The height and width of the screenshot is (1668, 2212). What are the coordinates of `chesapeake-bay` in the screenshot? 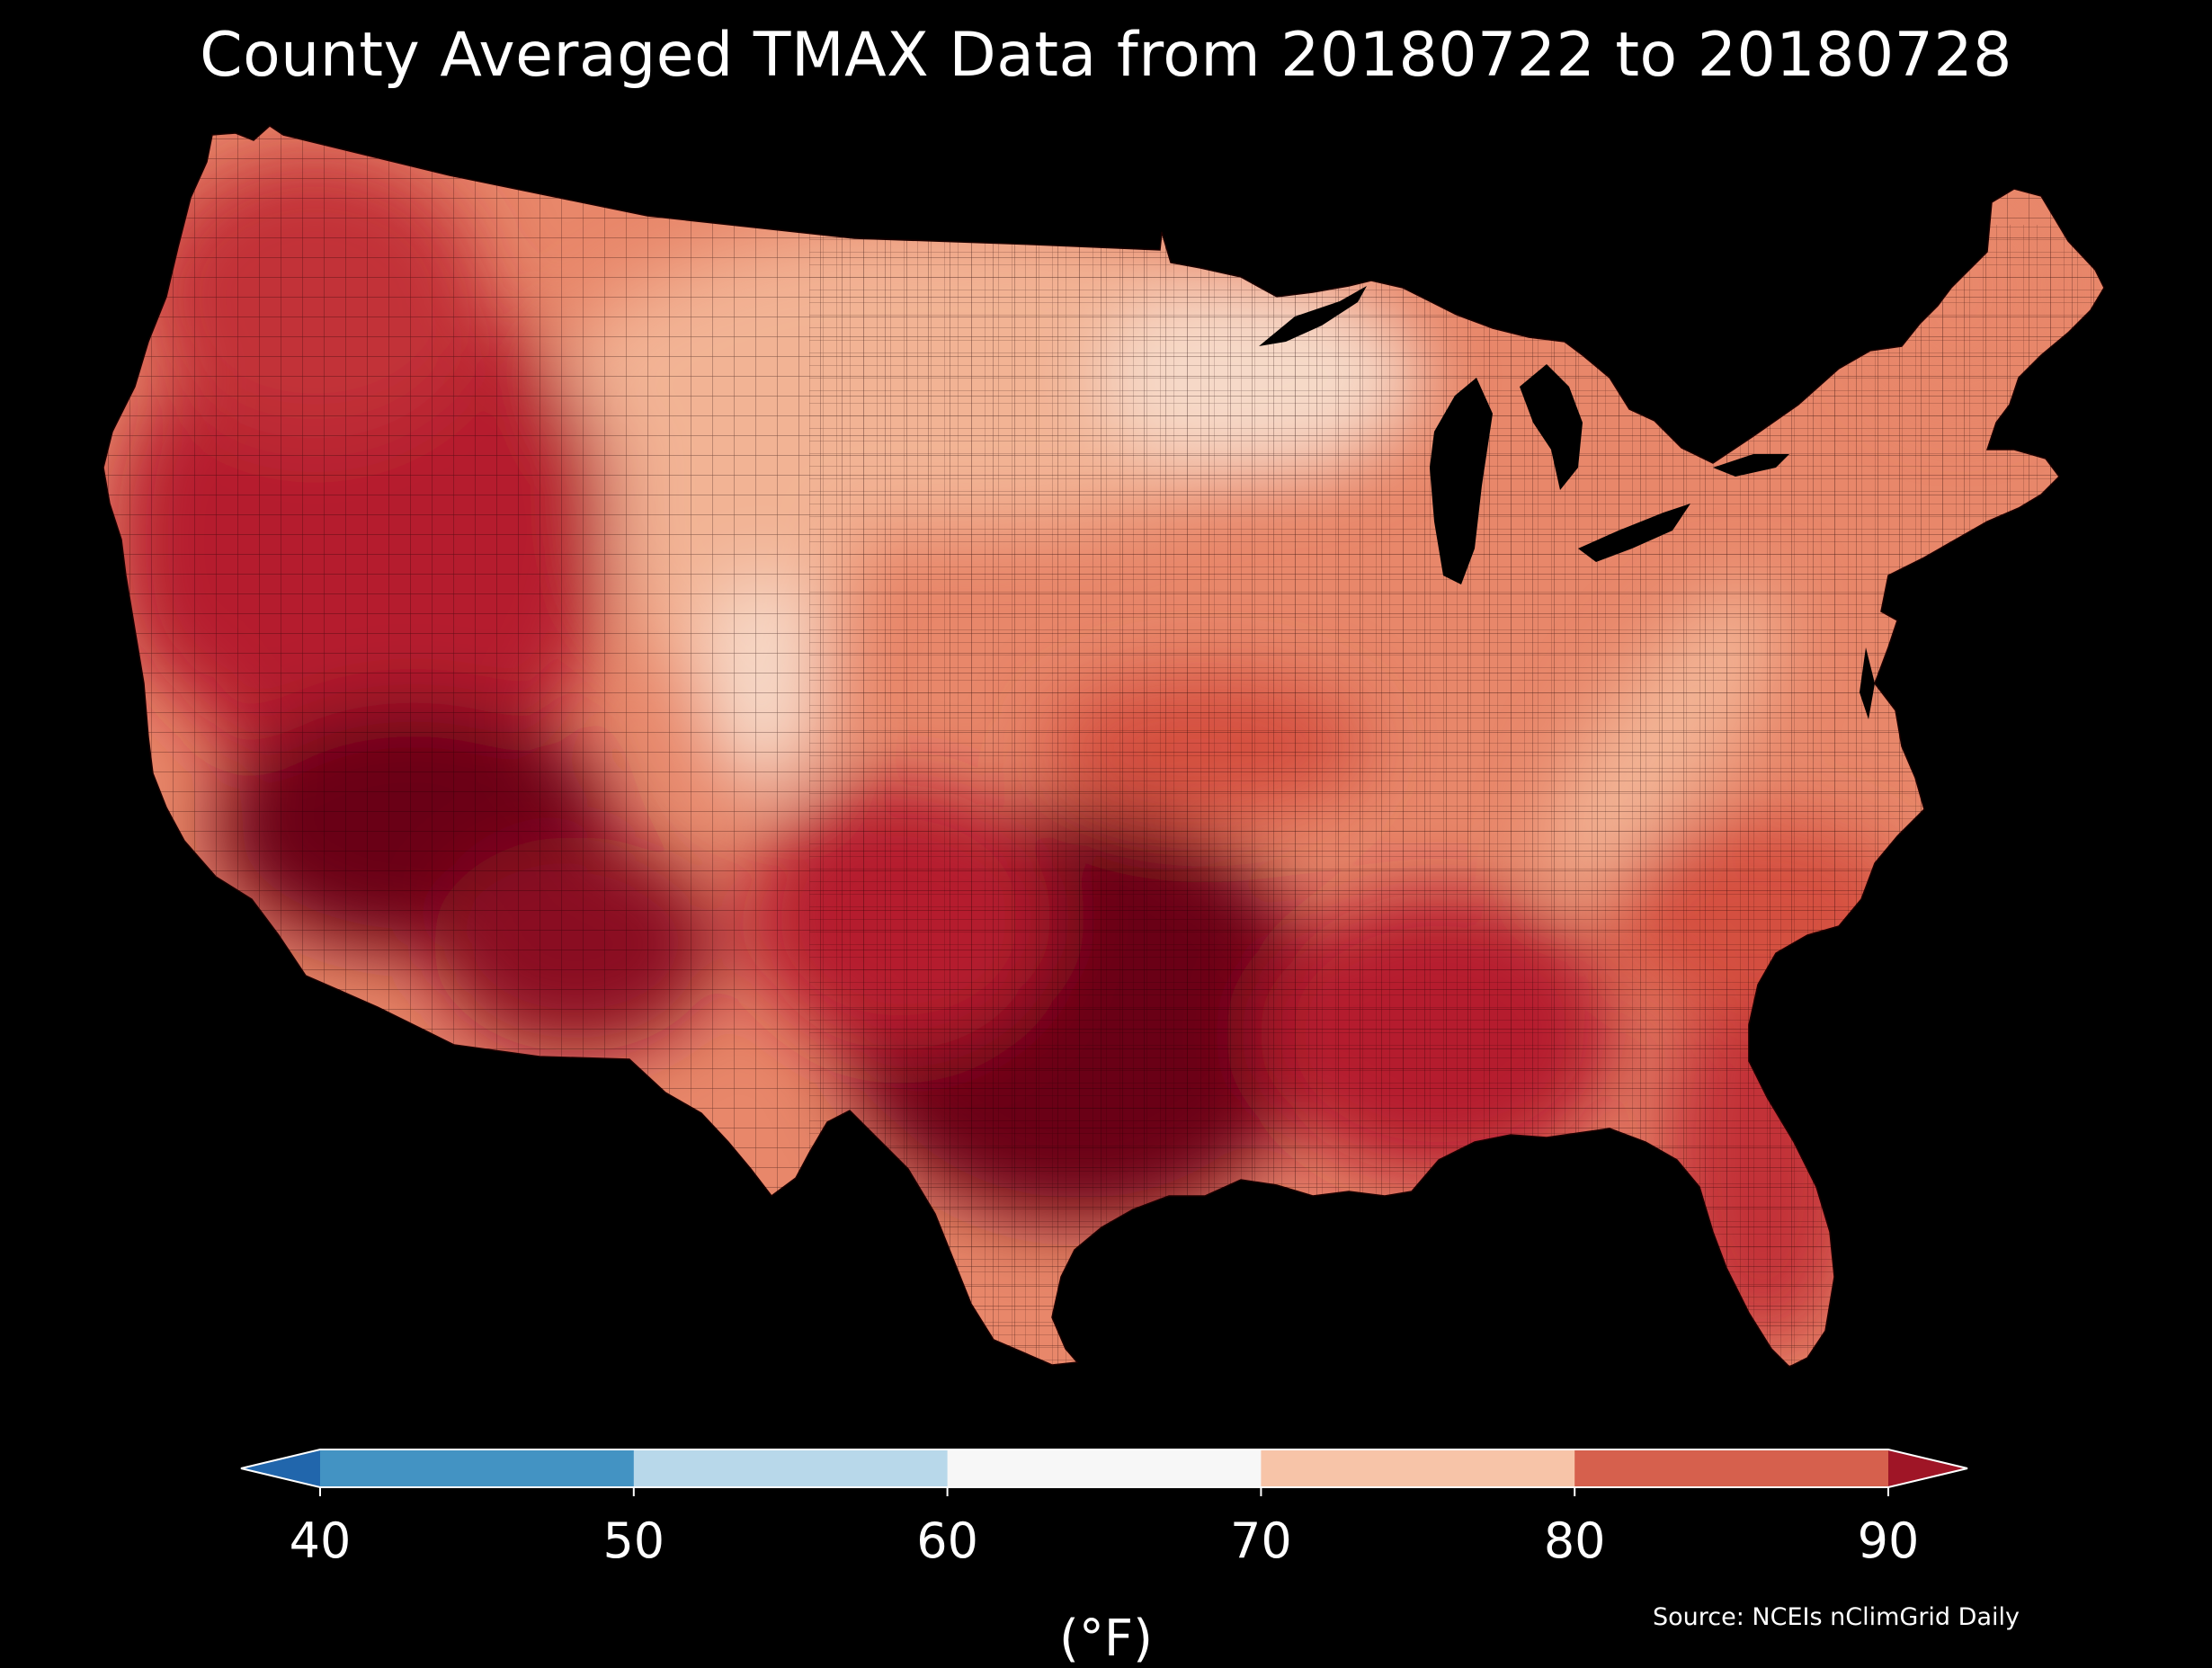 It's located at (1867, 683).